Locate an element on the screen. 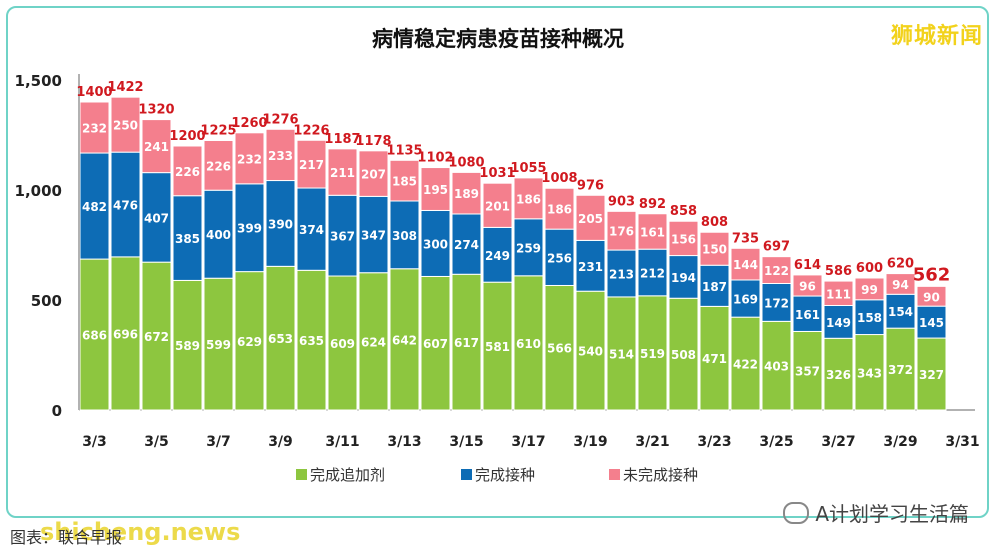 Image resolution: width=997 pixels, height=552 pixels. bar-value-label: 617 is located at coordinates (466, 343).